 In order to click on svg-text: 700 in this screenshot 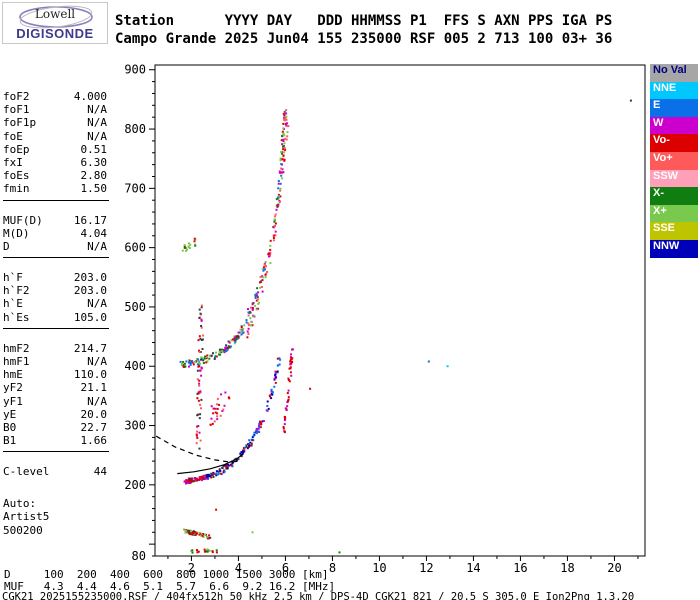, I will do `click(135, 188)`.